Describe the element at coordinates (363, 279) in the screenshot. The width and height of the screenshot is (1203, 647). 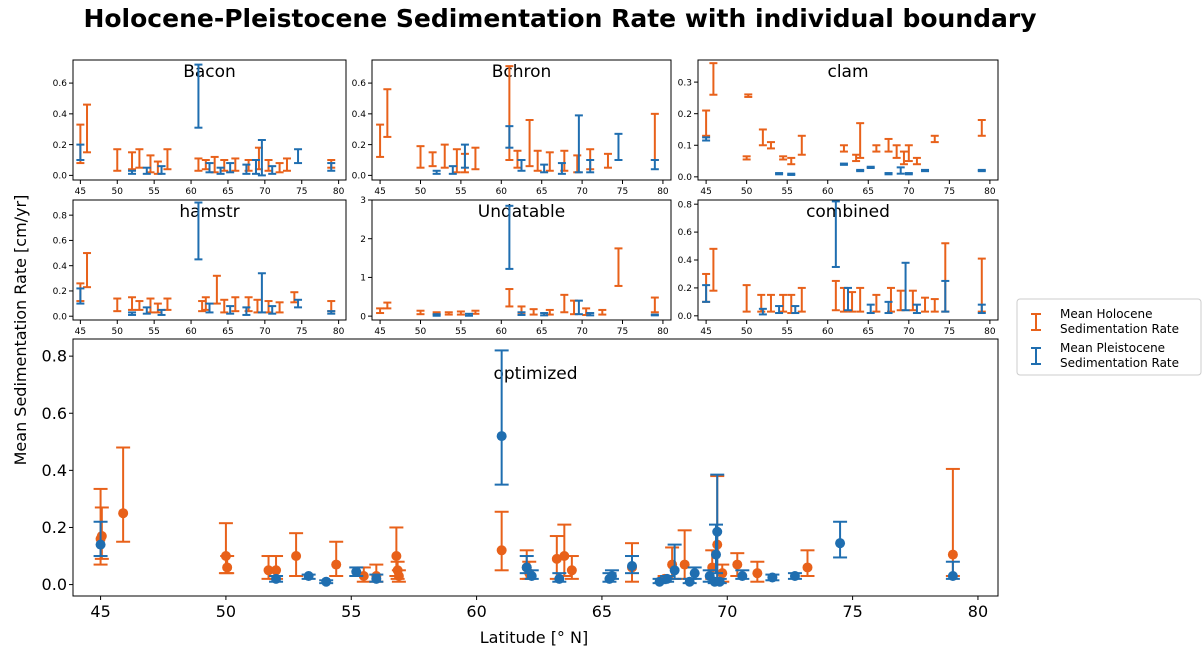
I see `y-tick-label: 1` at that location.